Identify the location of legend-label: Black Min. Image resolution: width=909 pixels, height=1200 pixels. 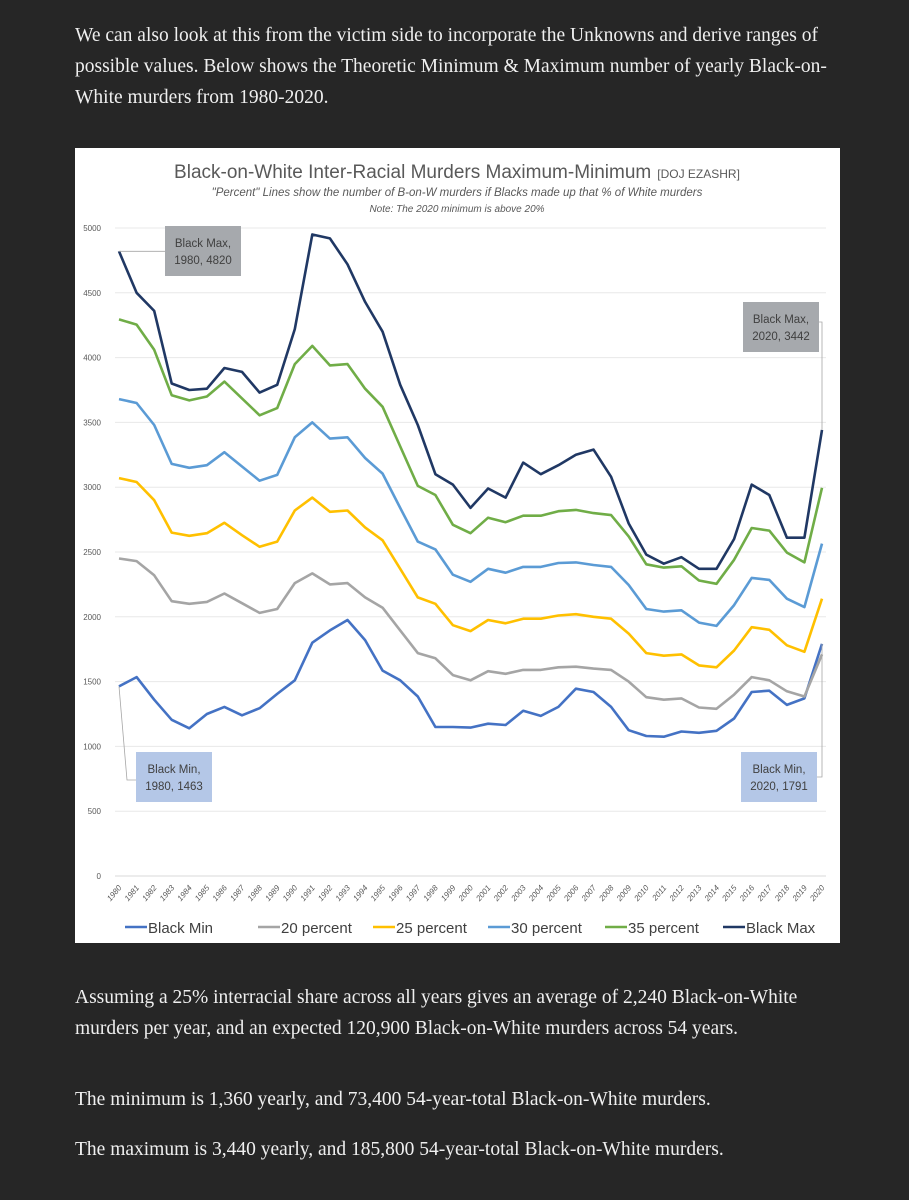
(180, 928).